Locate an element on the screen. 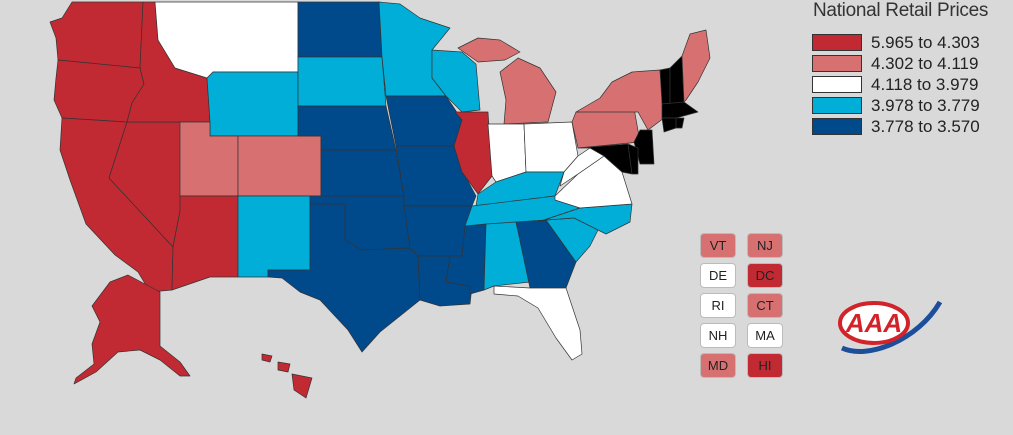 The image size is (1013, 435). state-KS is located at coordinates (362, 173).